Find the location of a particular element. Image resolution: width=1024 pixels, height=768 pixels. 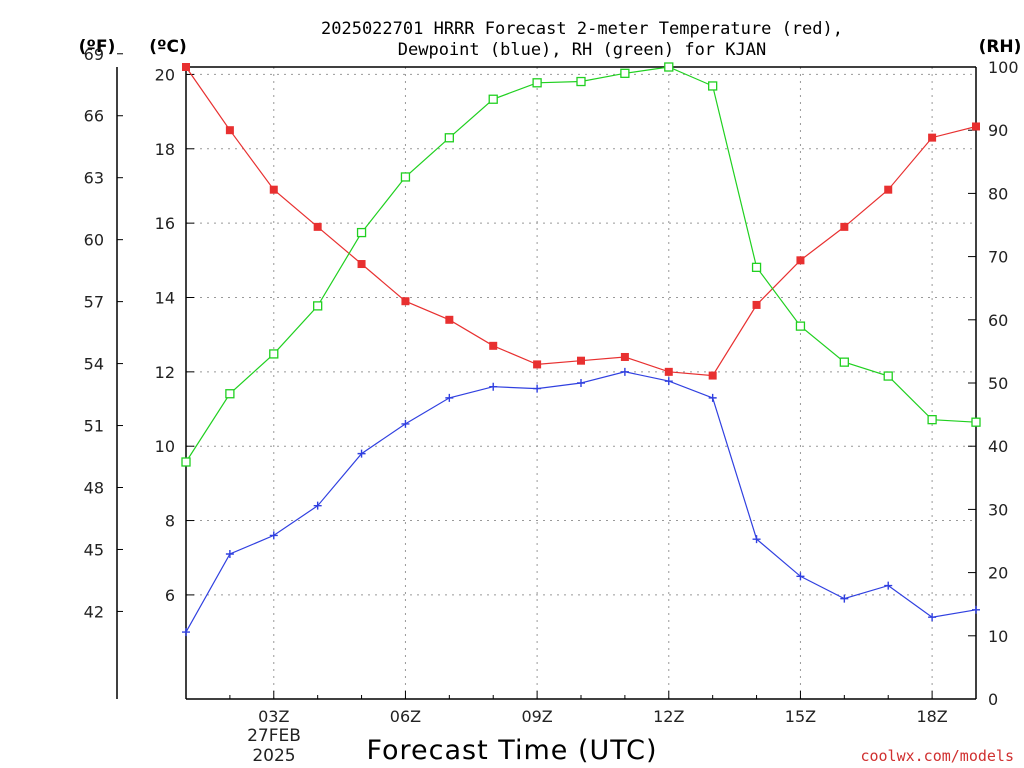

fahrenheit-tick-label: 60 is located at coordinates (94, 240).